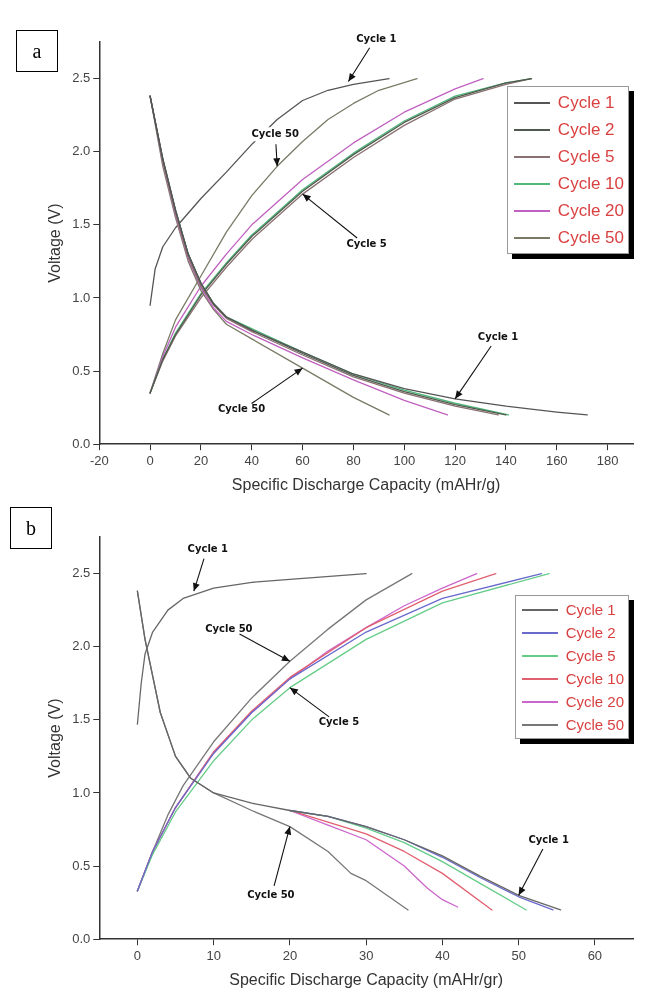 The height and width of the screenshot is (1007, 661). Describe the element at coordinates (31, 528) in the screenshot. I see `chart-title: b` at that location.